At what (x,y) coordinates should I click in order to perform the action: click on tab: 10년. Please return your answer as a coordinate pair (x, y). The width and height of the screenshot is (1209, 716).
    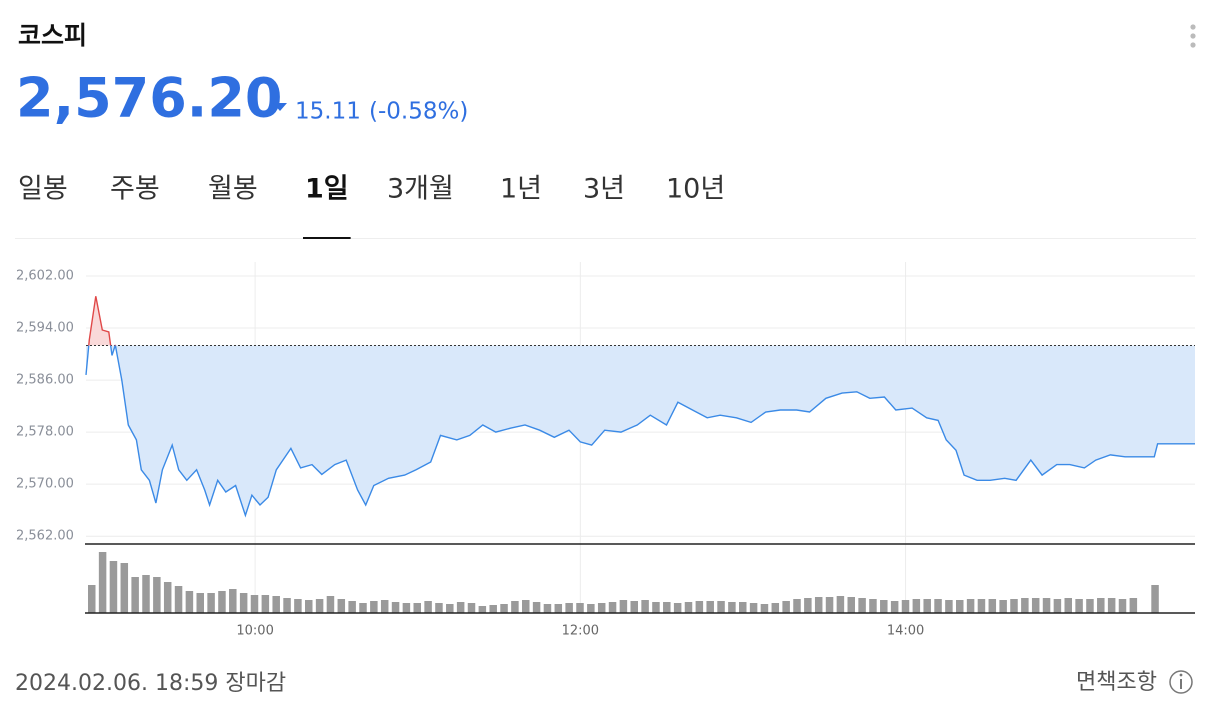
    Looking at the image, I should click on (695, 189).